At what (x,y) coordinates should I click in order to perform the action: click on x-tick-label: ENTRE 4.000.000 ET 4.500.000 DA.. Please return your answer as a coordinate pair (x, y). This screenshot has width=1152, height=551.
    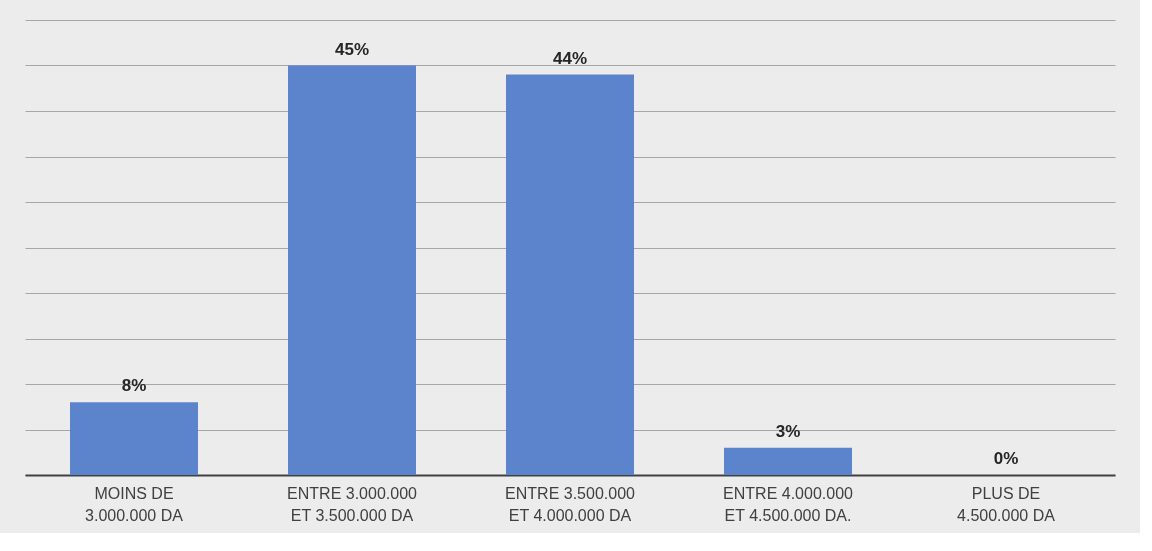
    Looking at the image, I should click on (788, 504).